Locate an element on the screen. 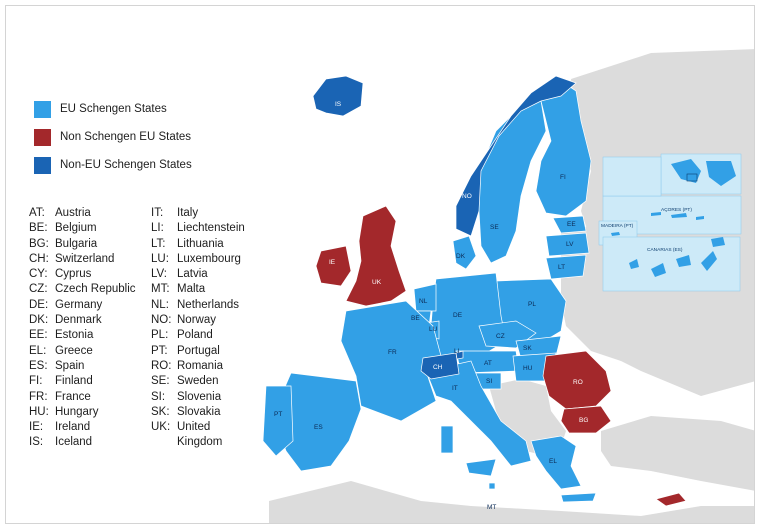 The width and height of the screenshot is (760, 529). country-ie is located at coordinates (333, 266).